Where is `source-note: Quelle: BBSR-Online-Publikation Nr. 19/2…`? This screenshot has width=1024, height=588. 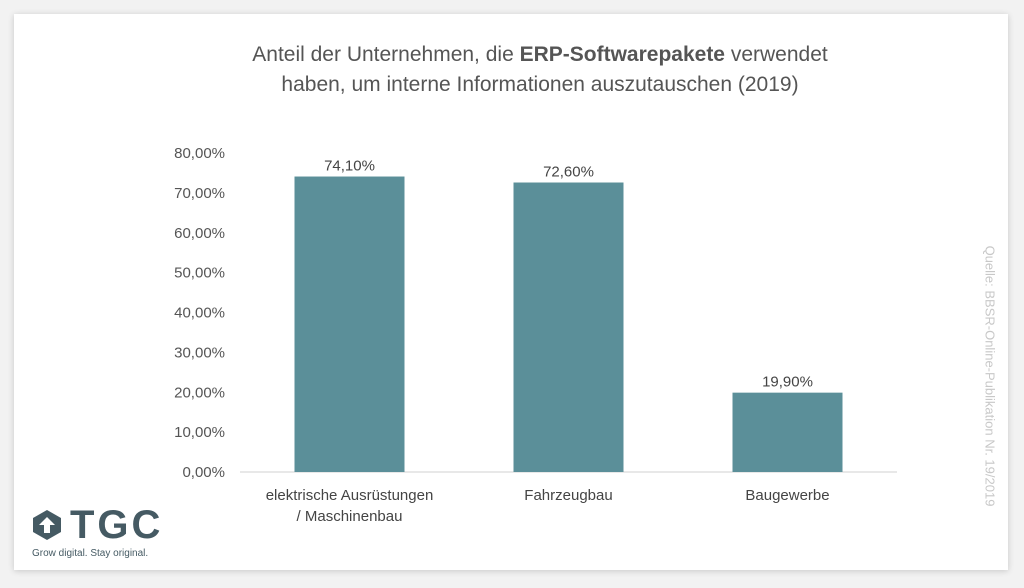 source-note: Quelle: BBSR-Online-Publikation Nr. 19/2… is located at coordinates (990, 376).